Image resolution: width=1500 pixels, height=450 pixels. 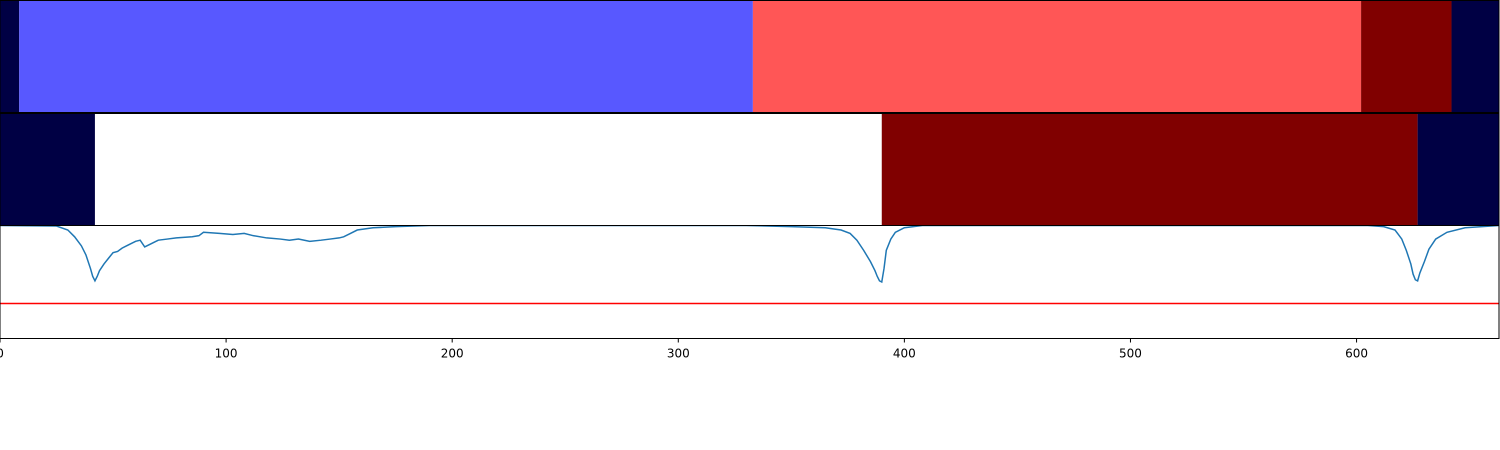 What do you see at coordinates (2, 354) in the screenshot?
I see `x-tick-label: 0` at bounding box center [2, 354].